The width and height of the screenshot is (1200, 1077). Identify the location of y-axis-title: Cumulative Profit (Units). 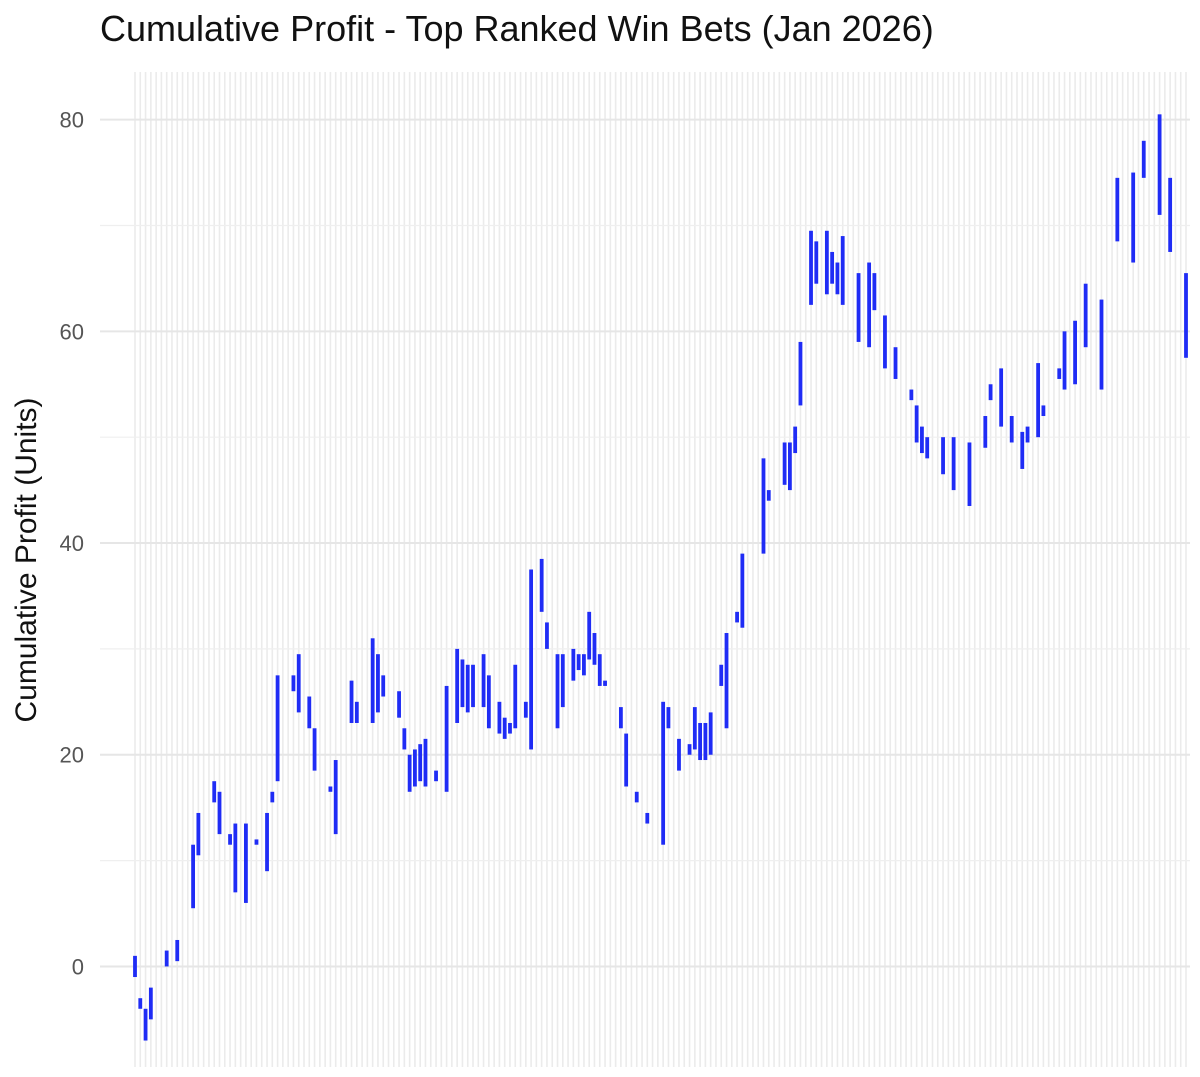
(26, 559).